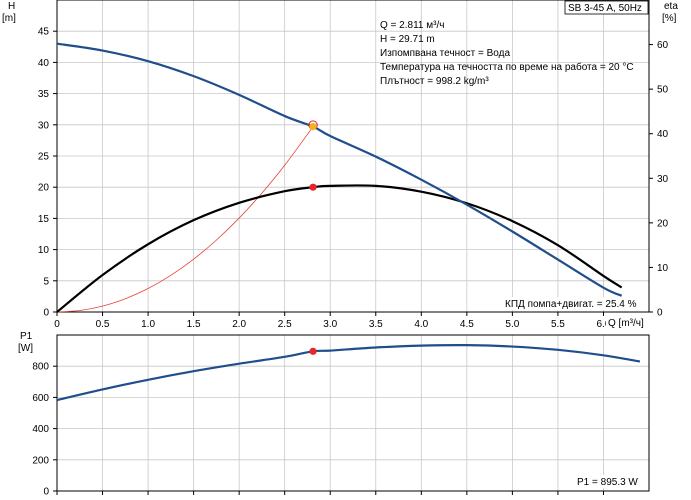 The width and height of the screenshot is (691, 500). I want to click on top-x-tick-label: 3.0, so click(330, 324).